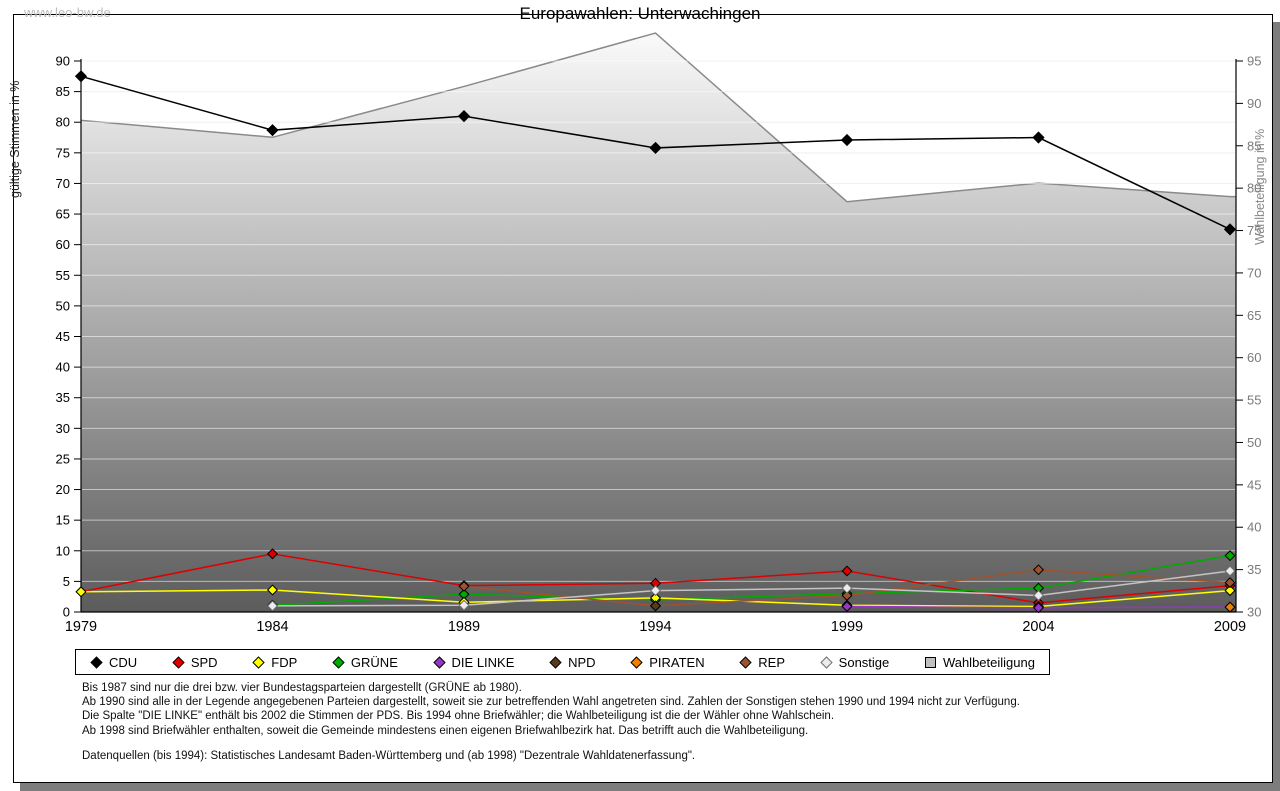 This screenshot has width=1280, height=791. What do you see at coordinates (374, 662) in the screenshot?
I see `legend-label: GRÜNE` at bounding box center [374, 662].